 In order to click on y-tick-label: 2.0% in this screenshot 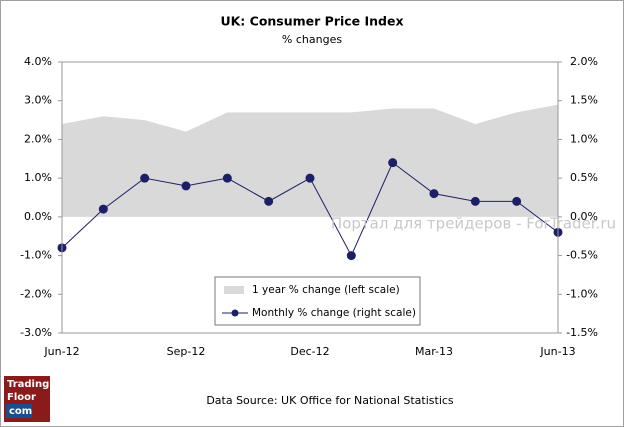, I will do `click(38, 138)`.